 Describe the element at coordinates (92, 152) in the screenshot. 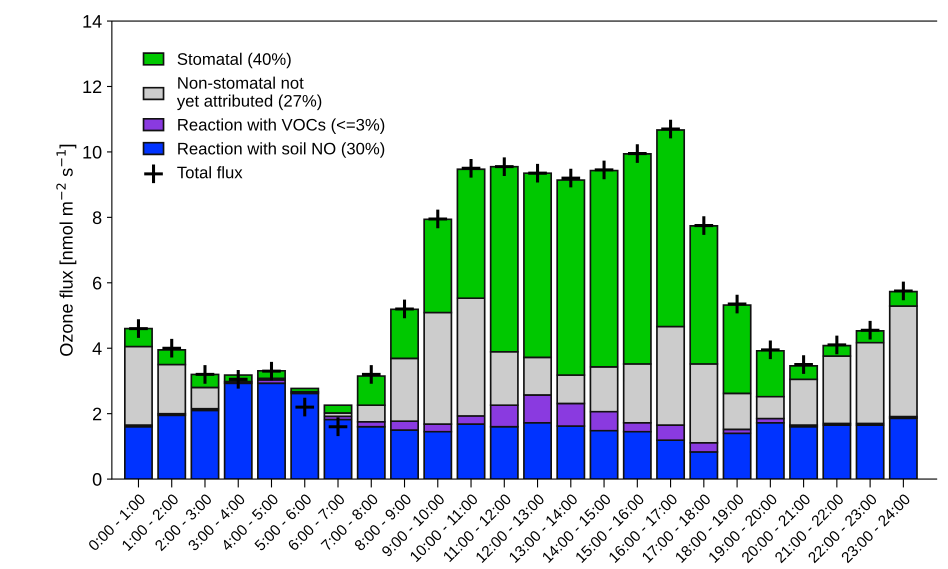

I see `y-tick-label: 10` at that location.